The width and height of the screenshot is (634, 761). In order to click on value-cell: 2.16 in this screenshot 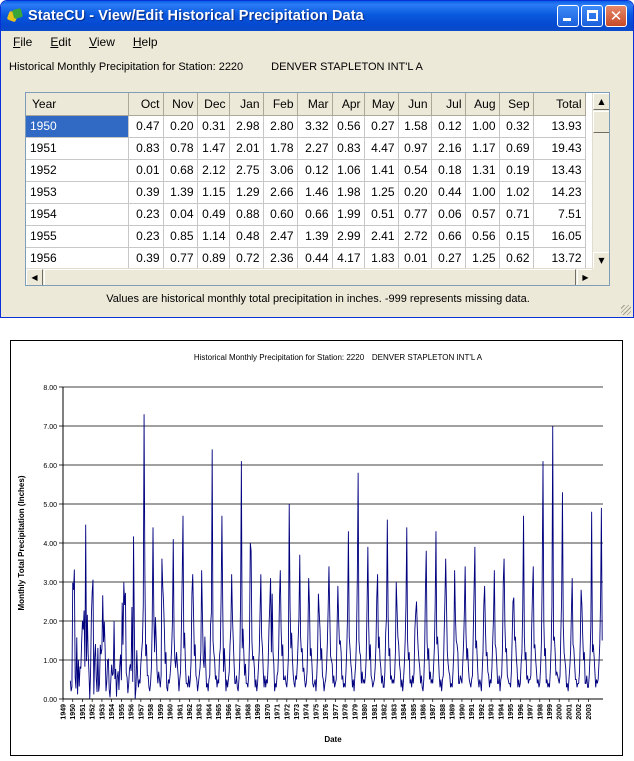, I will do `click(448, 148)`.